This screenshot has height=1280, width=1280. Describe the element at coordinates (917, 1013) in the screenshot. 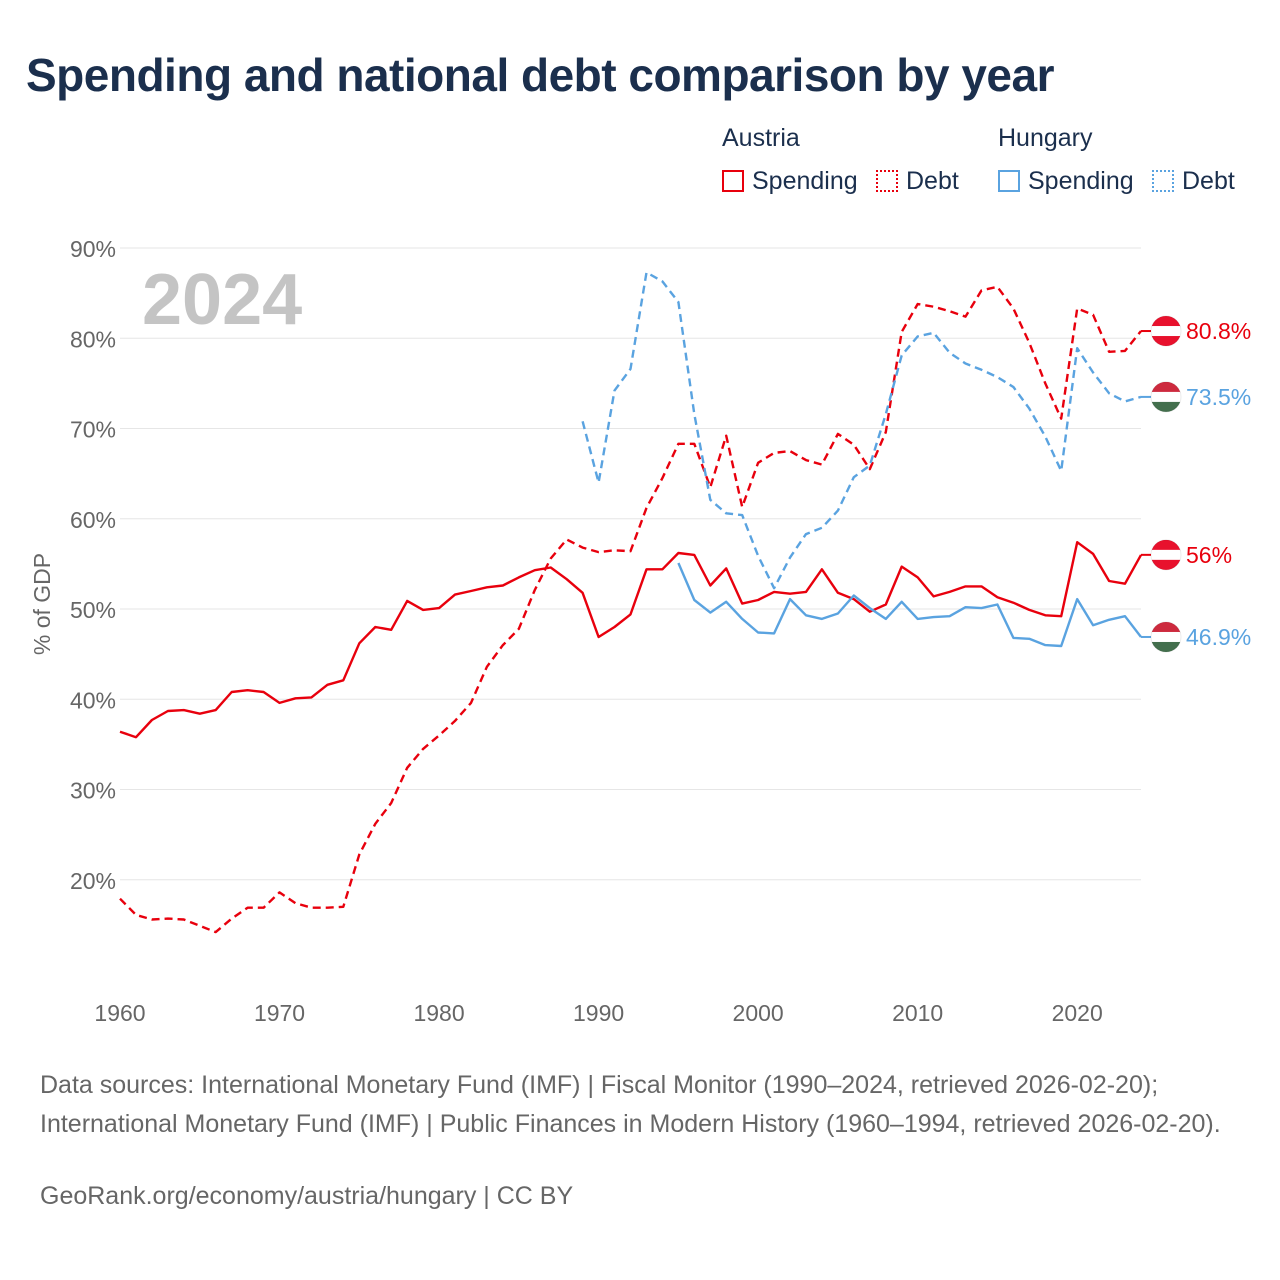

I see `x-tick-label: 2010` at that location.